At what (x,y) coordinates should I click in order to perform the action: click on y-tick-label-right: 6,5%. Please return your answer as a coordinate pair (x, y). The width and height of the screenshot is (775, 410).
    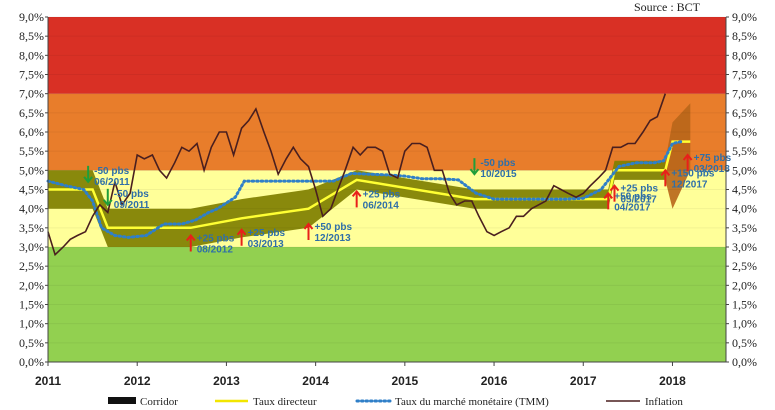
    Looking at the image, I should click on (744, 113).